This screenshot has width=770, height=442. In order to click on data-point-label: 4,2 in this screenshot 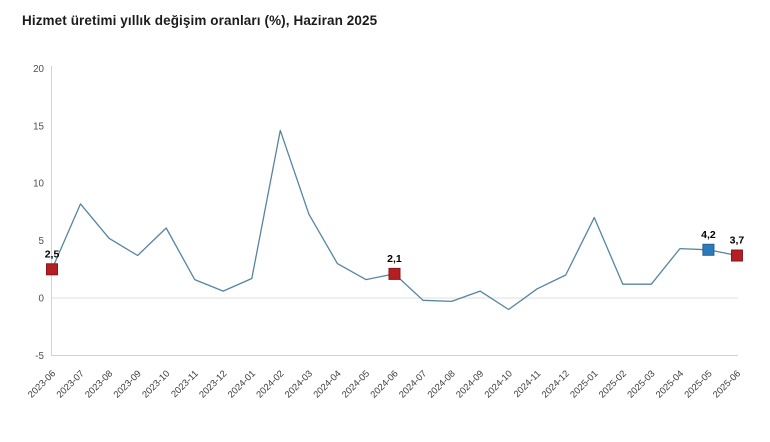, I will do `click(708, 235)`.